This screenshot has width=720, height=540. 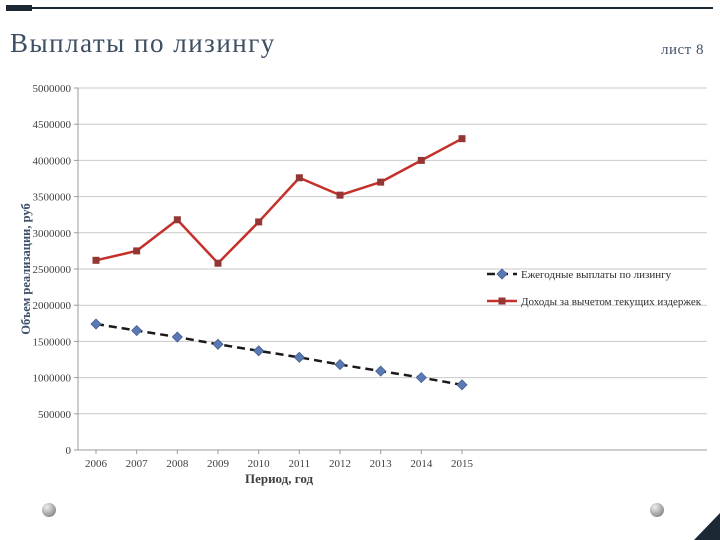 I want to click on x-tick-label: 2009, so click(x=218, y=464).